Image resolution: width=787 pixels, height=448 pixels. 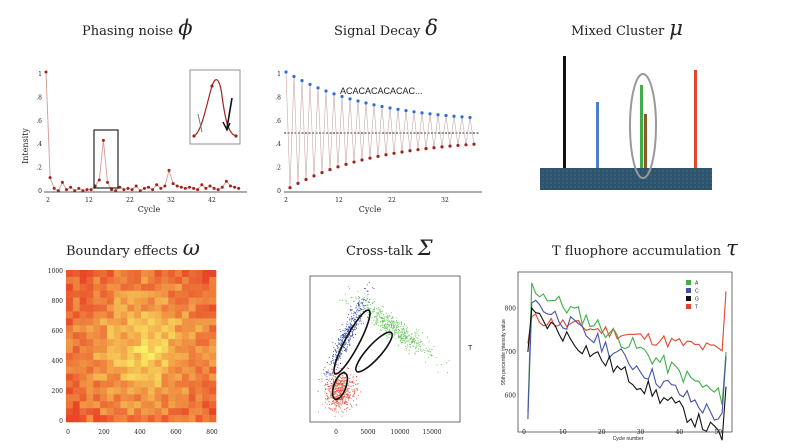 What do you see at coordinates (133, 248) in the screenshot?
I see `boundary-title: Boundary effects ω` at bounding box center [133, 248].